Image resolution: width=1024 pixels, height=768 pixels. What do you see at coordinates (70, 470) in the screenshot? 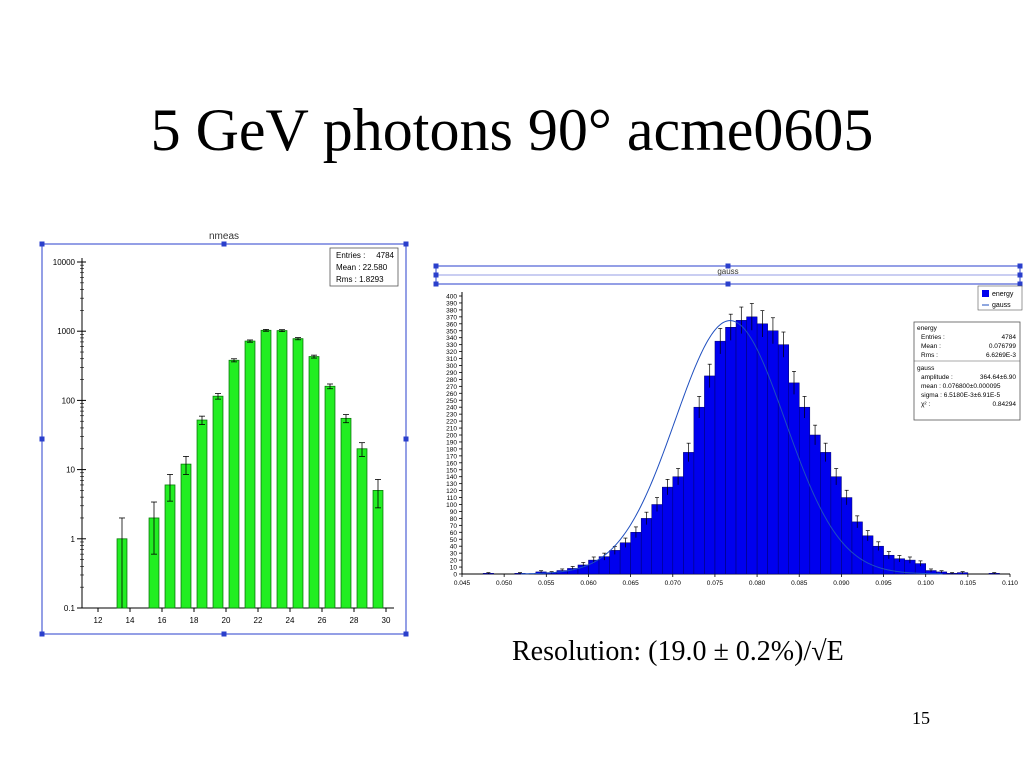
I see `left-y-tick-label: 10` at bounding box center [70, 470].